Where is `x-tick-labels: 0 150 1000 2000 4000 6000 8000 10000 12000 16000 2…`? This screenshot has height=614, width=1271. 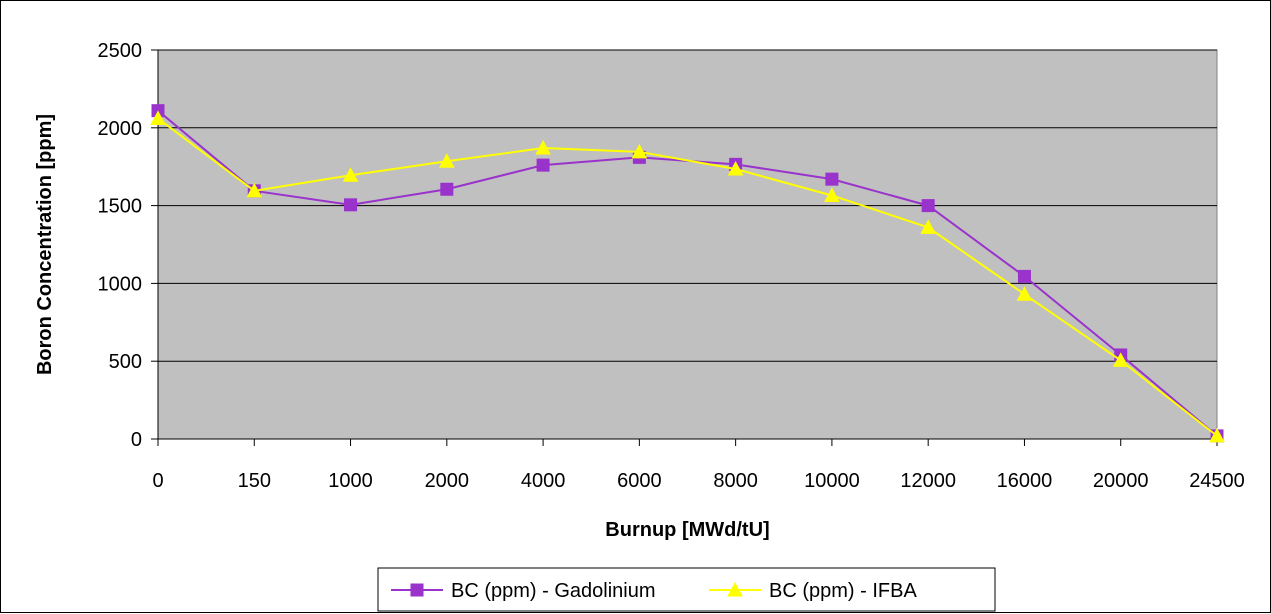 x-tick-labels: 0 150 1000 2000 4000 6000 8000 10000 12000 16000 2… is located at coordinates (698, 481).